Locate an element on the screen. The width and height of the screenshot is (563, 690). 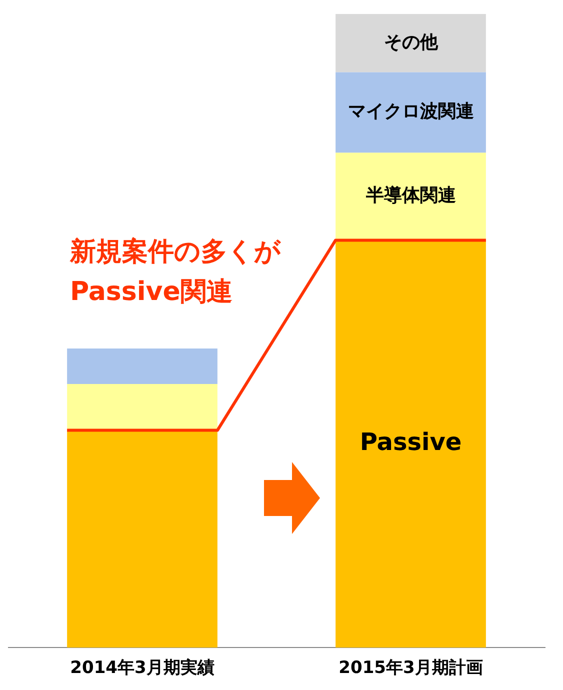
series-label: 半導体関連 is located at coordinates (410, 195).